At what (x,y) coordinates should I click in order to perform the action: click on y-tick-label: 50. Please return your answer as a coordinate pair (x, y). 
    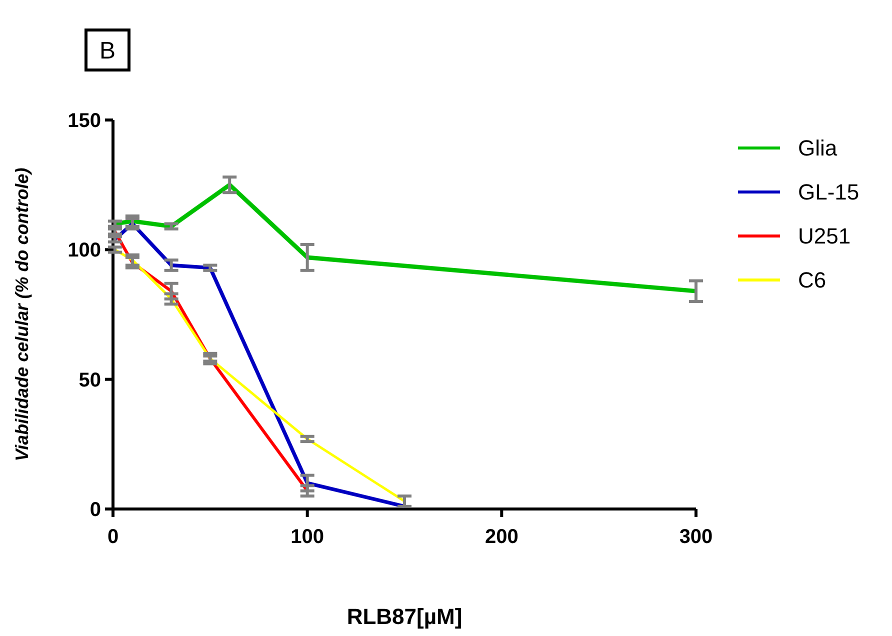
    Looking at the image, I should click on (89, 380).